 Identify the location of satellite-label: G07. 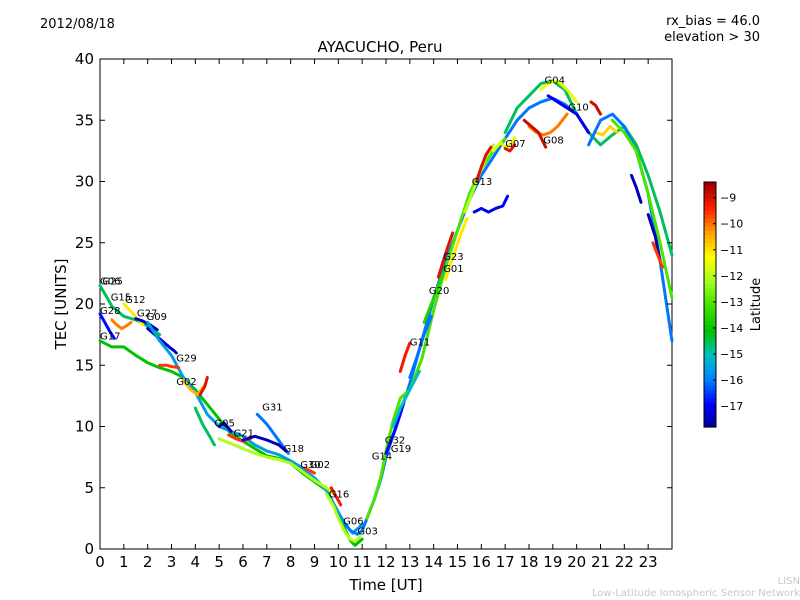
(515, 144).